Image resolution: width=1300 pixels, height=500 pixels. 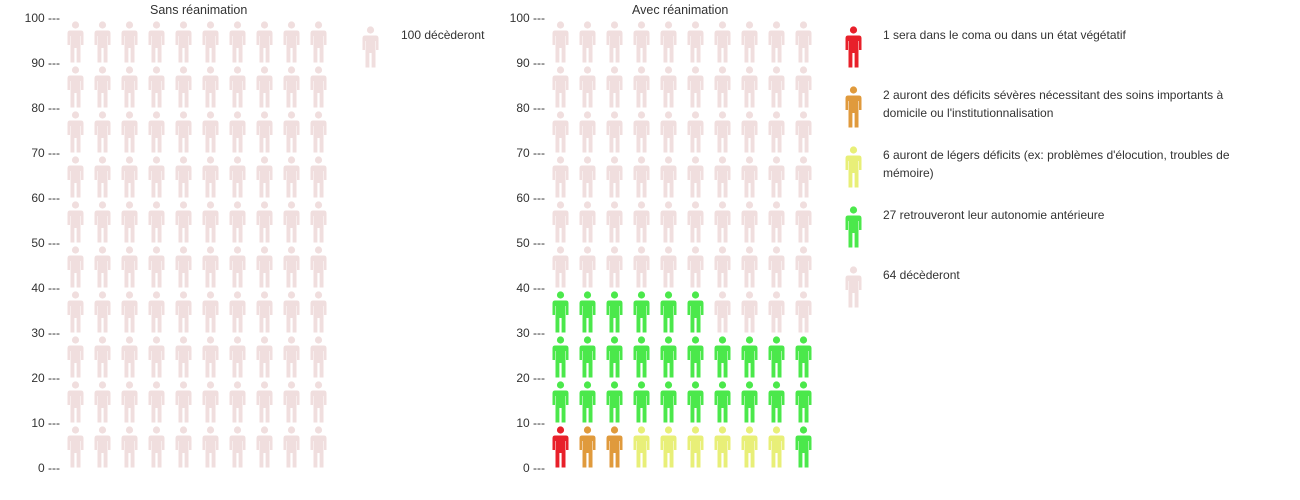 I want to click on legend-item: 100 décèderont, so click(x=432, y=51).